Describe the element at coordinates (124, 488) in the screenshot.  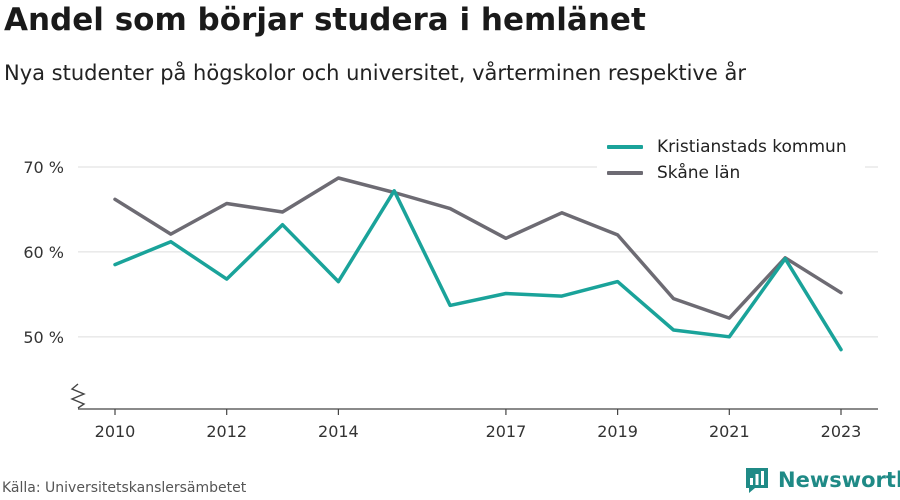
I see `source-note: Källa: Universitetskanslersämbetet` at that location.